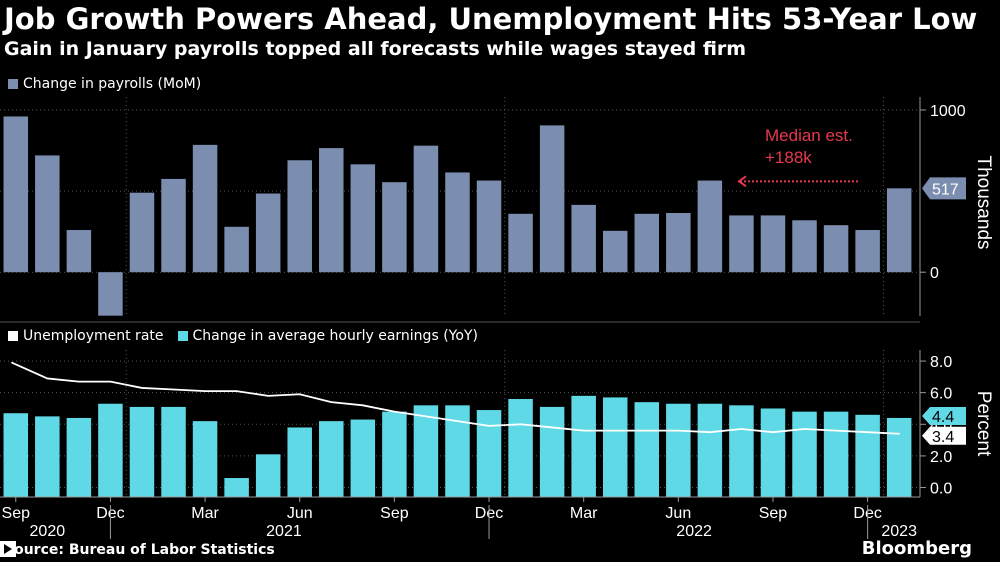 Image resolution: width=1000 pixels, height=562 pixels. I want to click on annotation-line1: Median est., so click(809, 135).